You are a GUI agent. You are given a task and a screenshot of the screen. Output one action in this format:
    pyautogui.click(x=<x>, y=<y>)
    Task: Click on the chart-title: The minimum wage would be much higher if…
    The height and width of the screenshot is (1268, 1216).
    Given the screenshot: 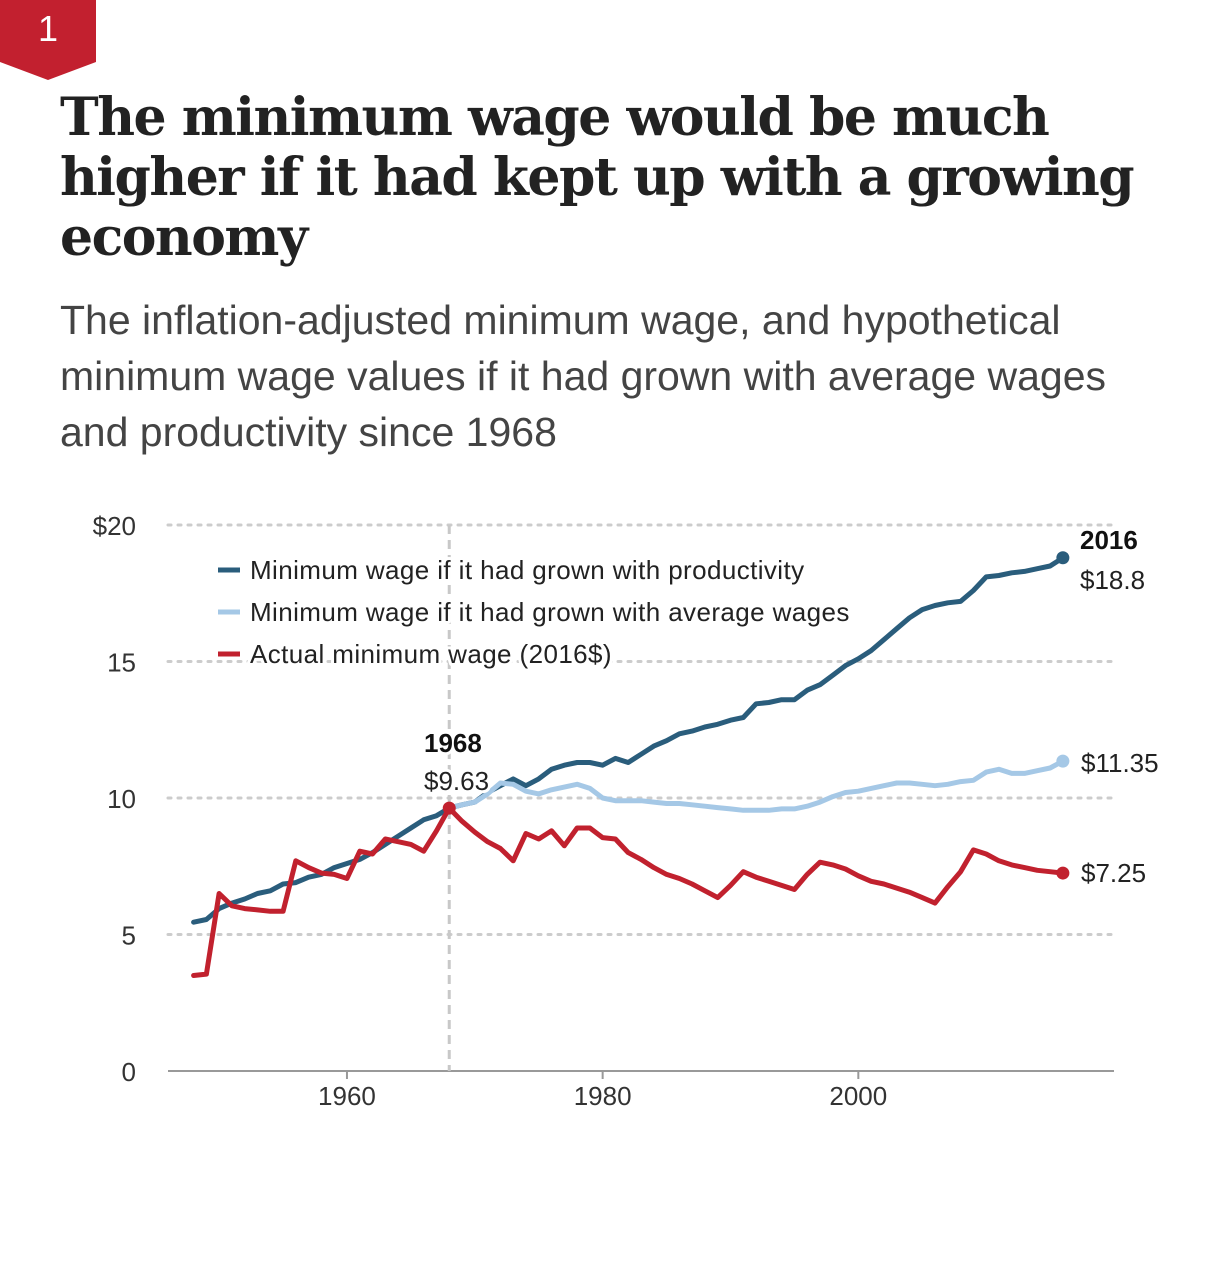 What is the action you would take?
    pyautogui.click(x=597, y=177)
    